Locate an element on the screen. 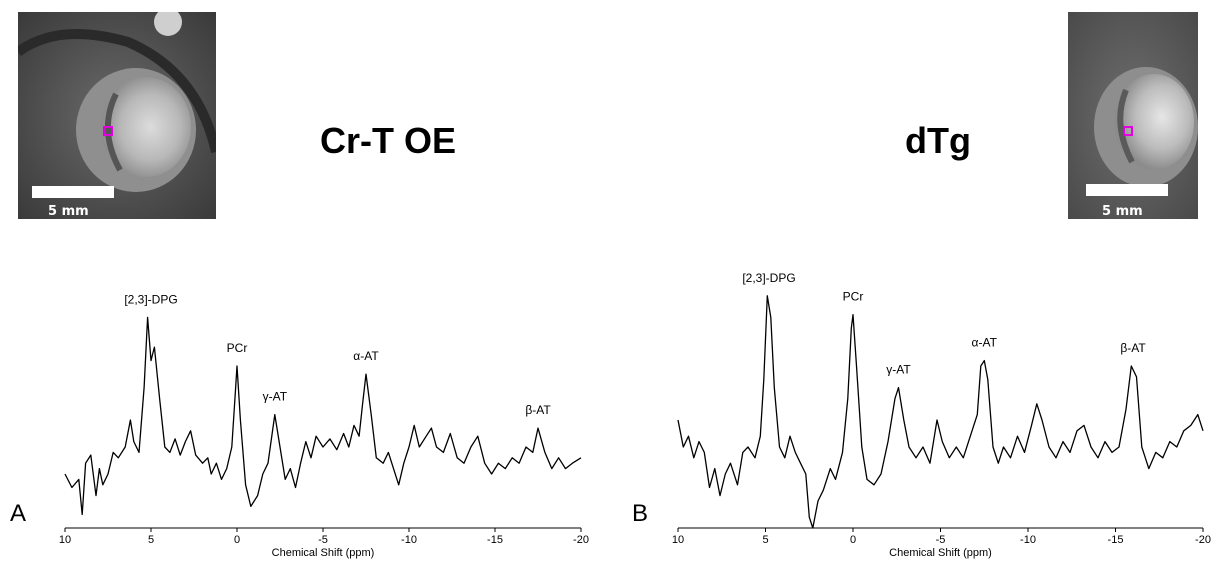  mri-image-dtg: 5 mm is located at coordinates (1133, 115).